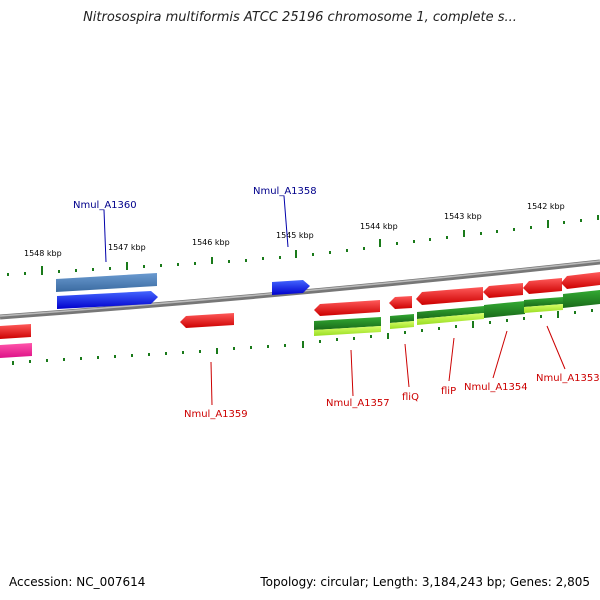  Describe the element at coordinates (216, 414) in the screenshot. I see `gene-label-nmul-a1359: Nmul_A1359` at that location.